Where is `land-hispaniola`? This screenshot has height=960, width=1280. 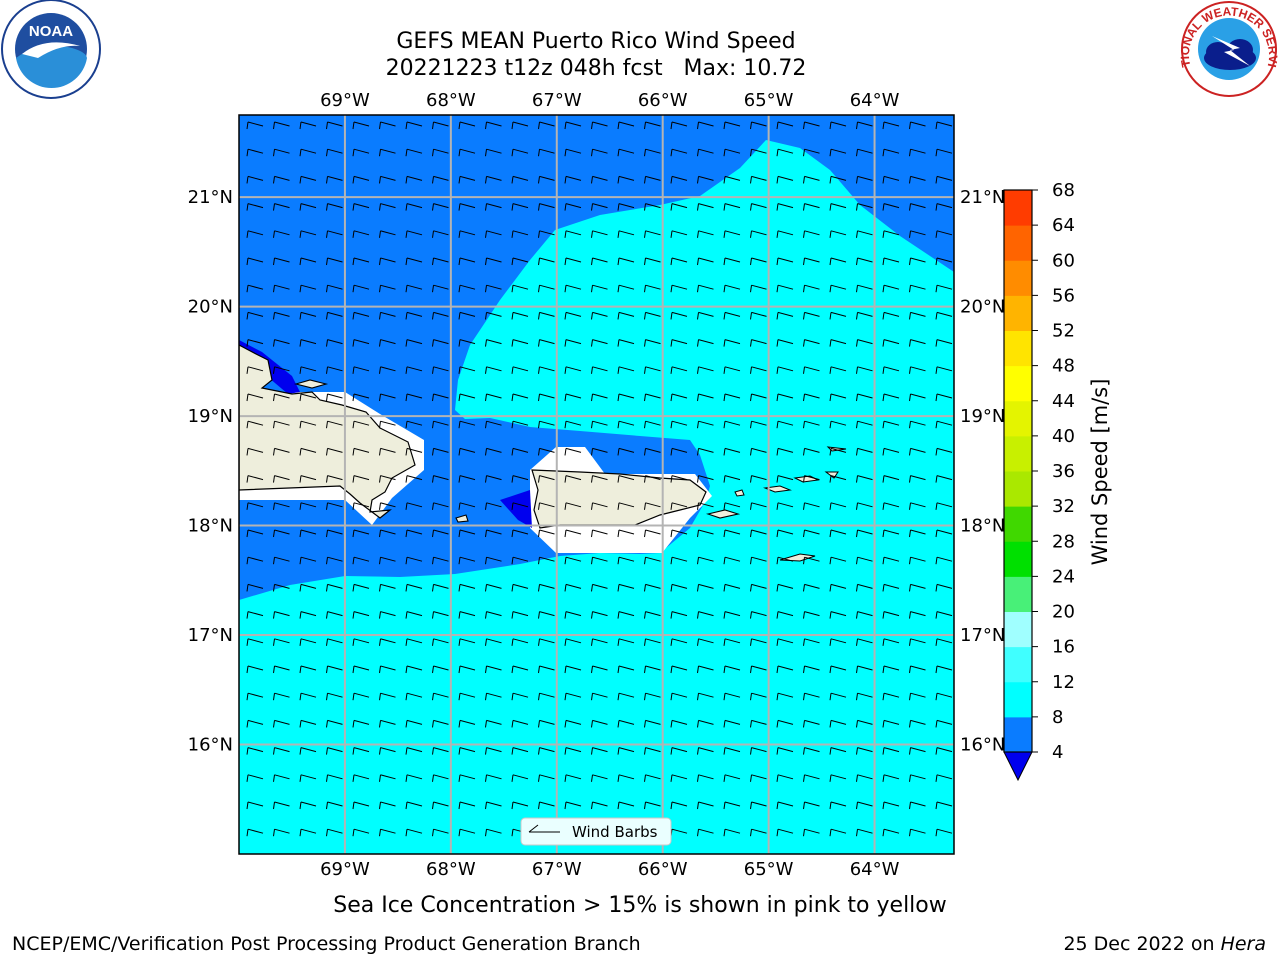
land-hispaniola is located at coordinates (327, 431).